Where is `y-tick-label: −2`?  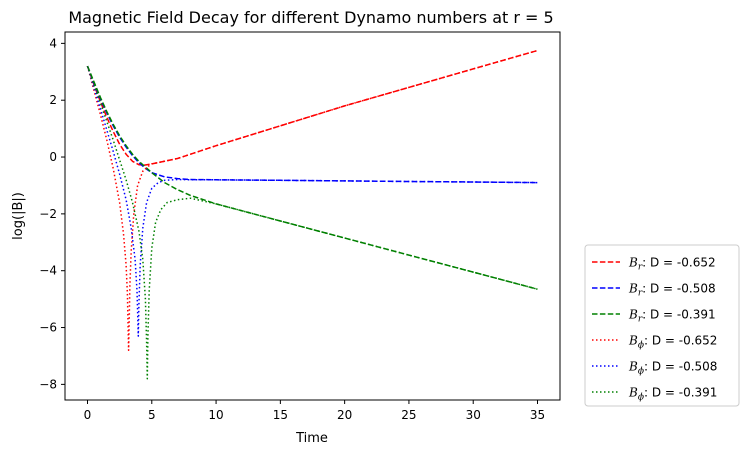 y-tick-label: −2 is located at coordinates (48, 214).